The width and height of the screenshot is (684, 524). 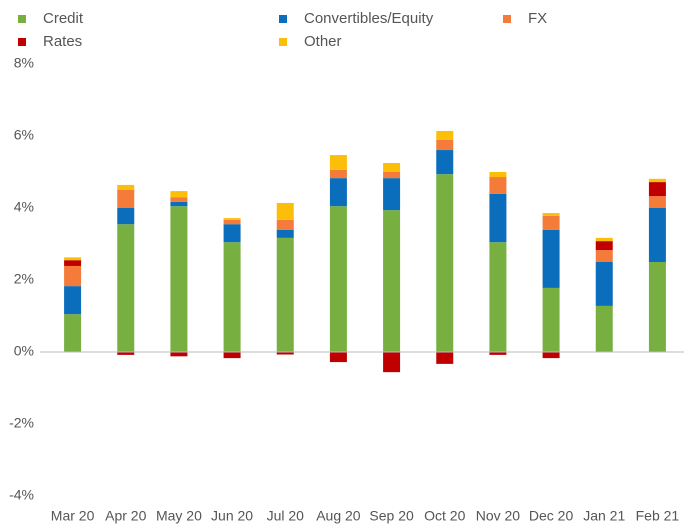 I want to click on x-tick-label: Jun 20, so click(x=232, y=516).